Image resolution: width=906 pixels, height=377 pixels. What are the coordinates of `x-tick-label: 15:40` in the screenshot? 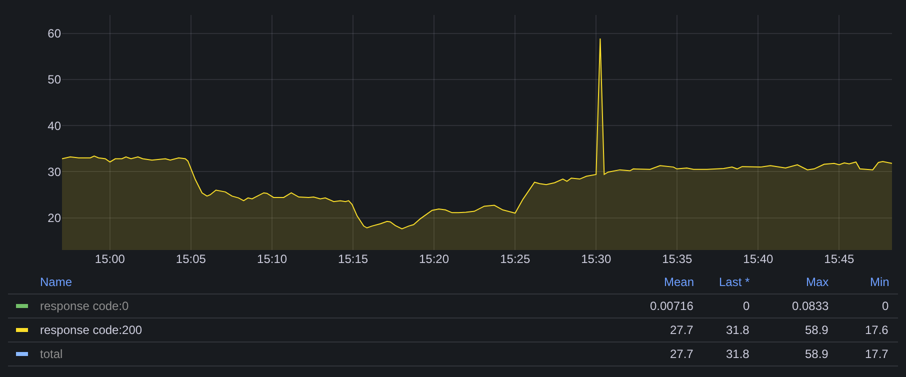 It's located at (758, 259).